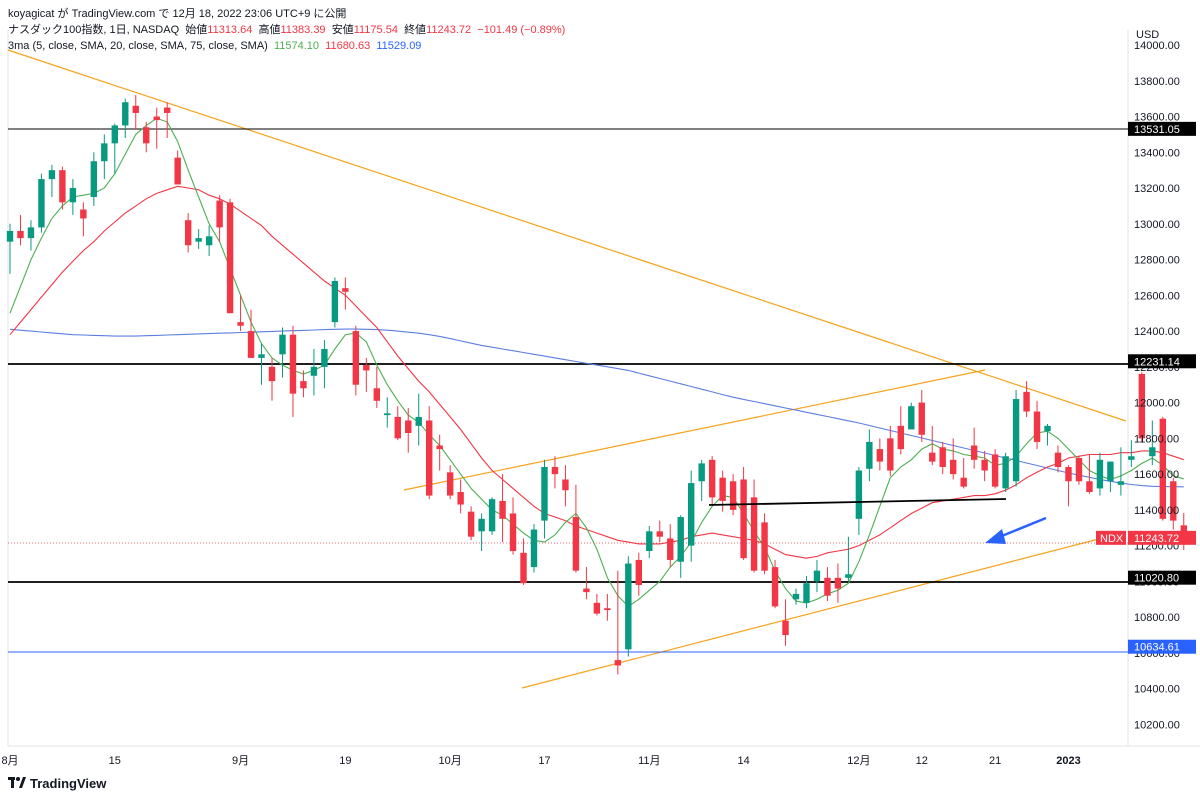 This screenshot has width=1200, height=799. What do you see at coordinates (57, 784) in the screenshot?
I see `tradingview-footer: TradingView` at bounding box center [57, 784].